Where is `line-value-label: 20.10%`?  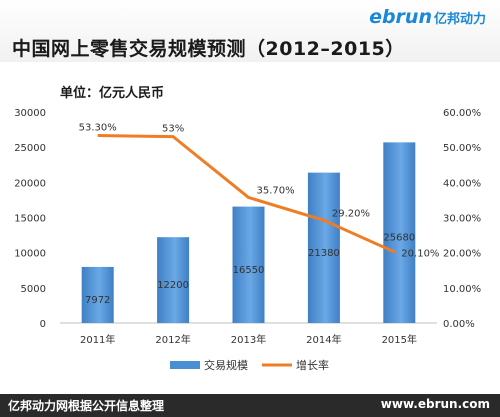
line-value-label: 20.10% is located at coordinates (420, 253).